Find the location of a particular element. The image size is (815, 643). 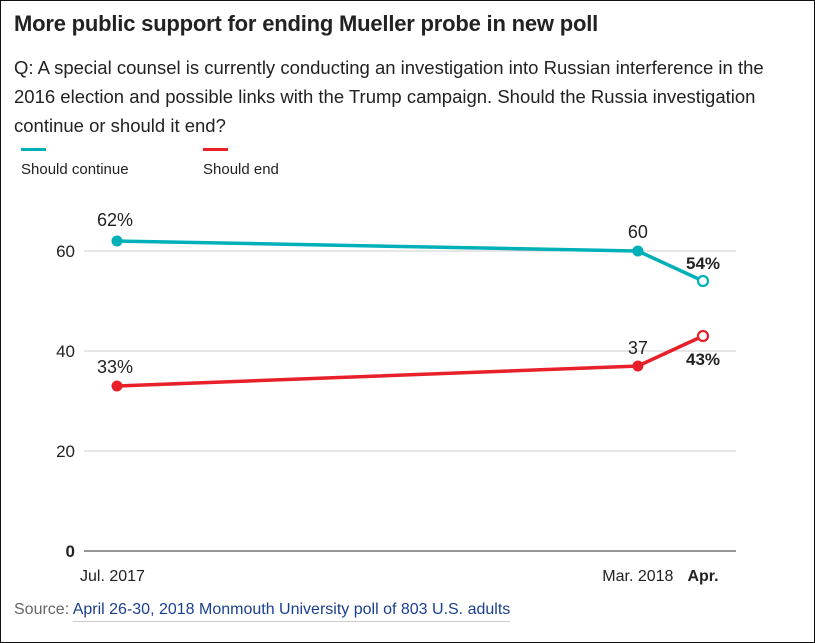

y-tick-label: 0 is located at coordinates (70, 551).